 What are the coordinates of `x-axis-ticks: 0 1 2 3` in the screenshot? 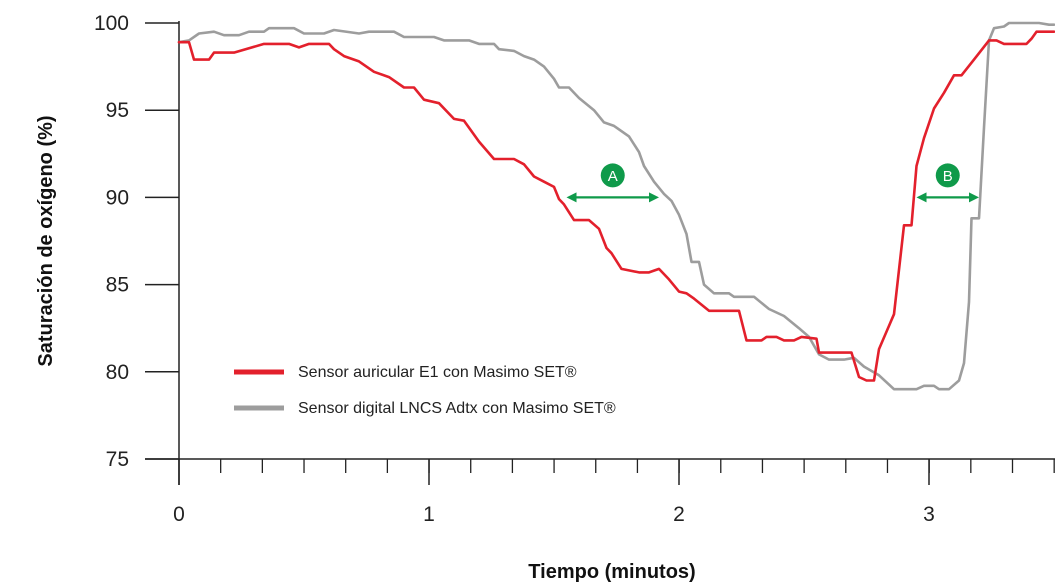 It's located at (614, 492).